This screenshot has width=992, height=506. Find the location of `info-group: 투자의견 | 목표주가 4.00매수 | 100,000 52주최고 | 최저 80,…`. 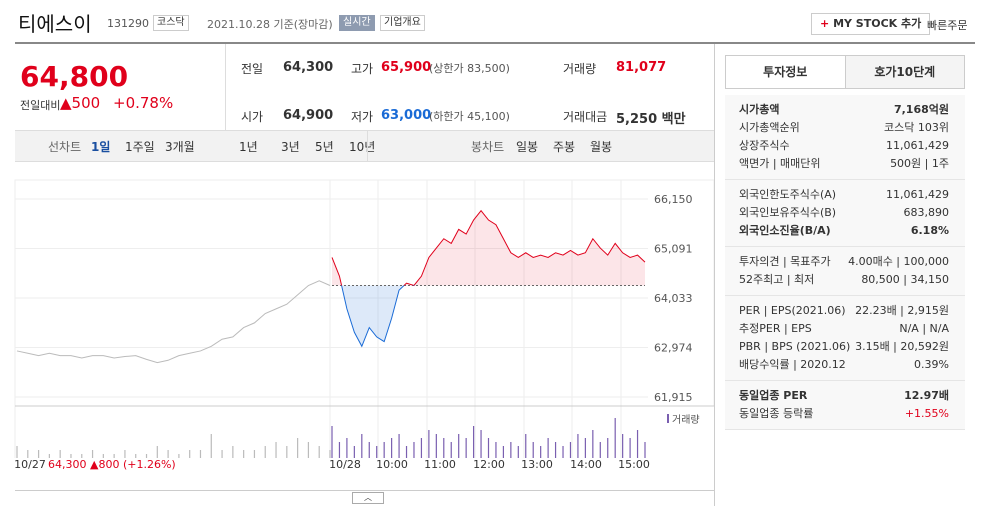

info-group: 투자의견 | 목표주가 4.00매수 | 100,000 52주최고 | 최저 80,… is located at coordinates (845, 271).